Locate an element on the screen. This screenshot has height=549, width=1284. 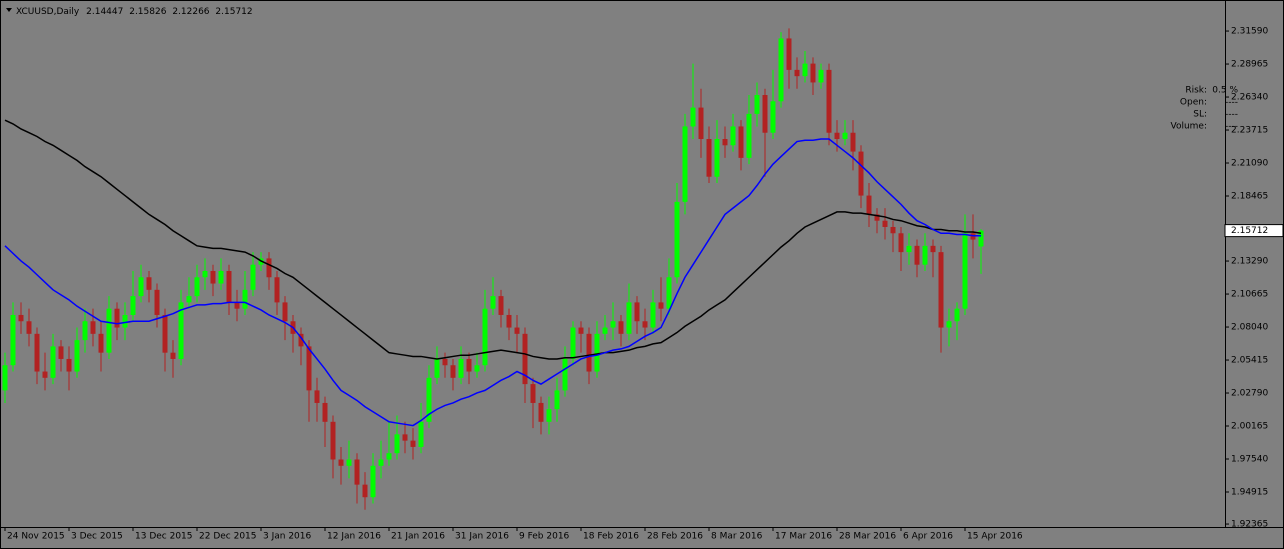
x-tick-label: 13 Dec 2015 is located at coordinates (164, 537).